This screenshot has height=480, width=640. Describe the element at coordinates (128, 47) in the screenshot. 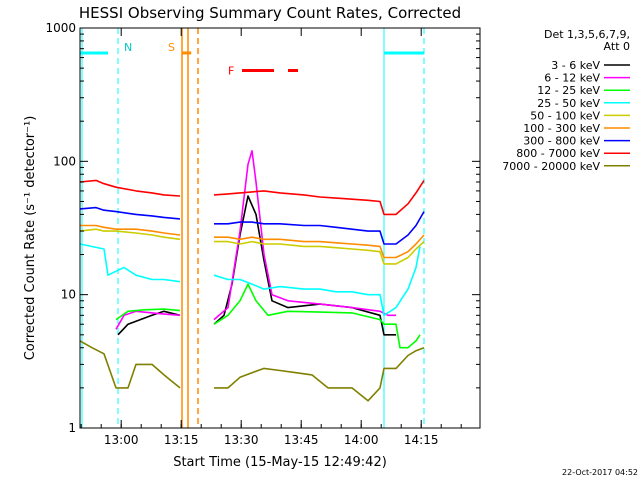

I see `night-label: N` at that location.